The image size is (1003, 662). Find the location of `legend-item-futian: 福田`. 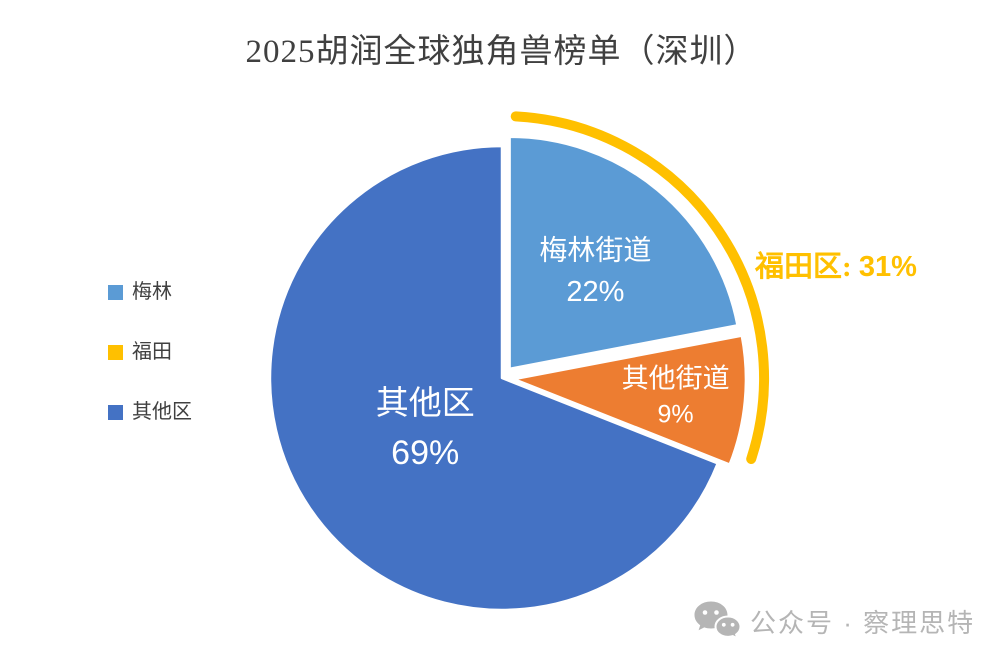

legend-item-futian: 福田 is located at coordinates (150, 352).